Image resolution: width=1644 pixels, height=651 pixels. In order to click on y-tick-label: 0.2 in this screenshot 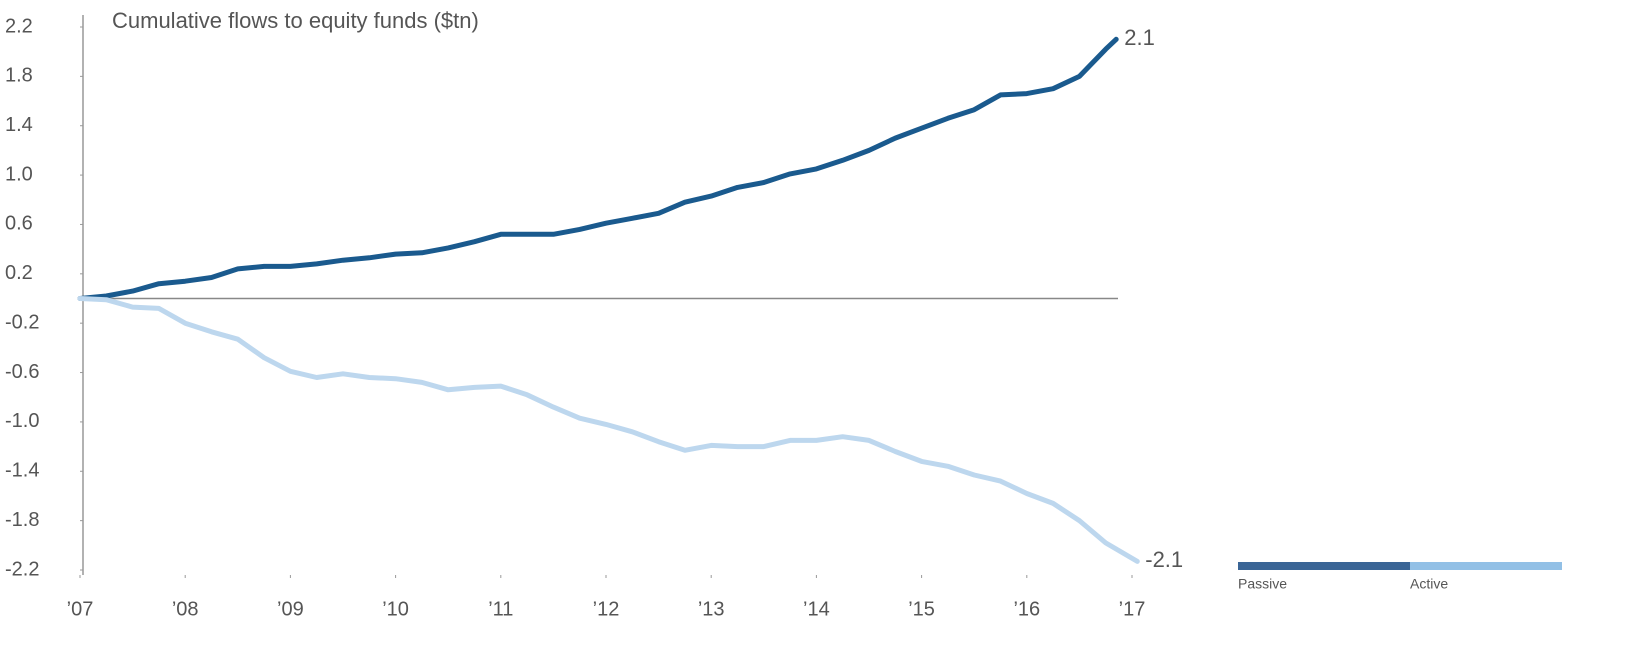, I will do `click(19, 273)`.